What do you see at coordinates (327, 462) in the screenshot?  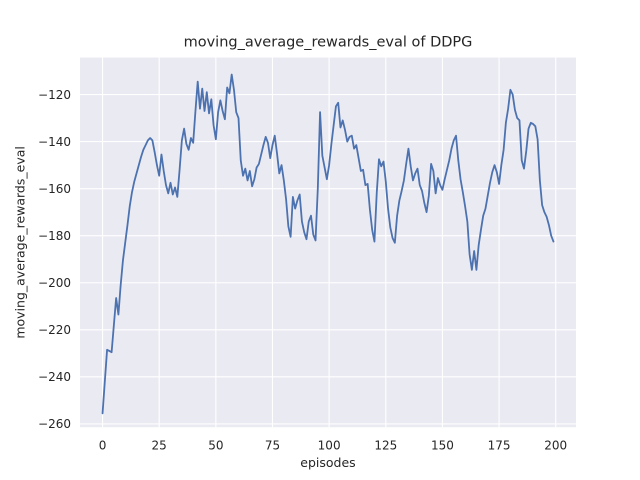 I see `x-axis-label: episodes` at bounding box center [327, 462].